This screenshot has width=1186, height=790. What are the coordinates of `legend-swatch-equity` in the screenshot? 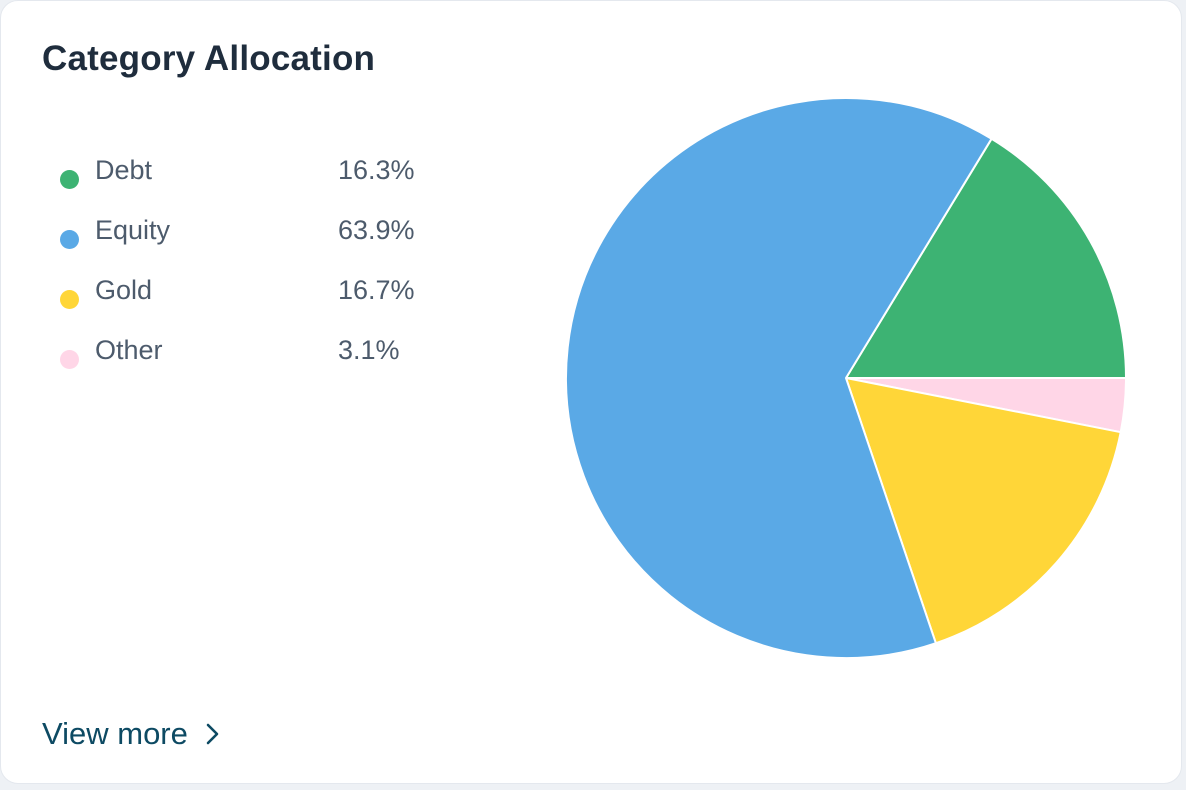 It's located at (69, 239).